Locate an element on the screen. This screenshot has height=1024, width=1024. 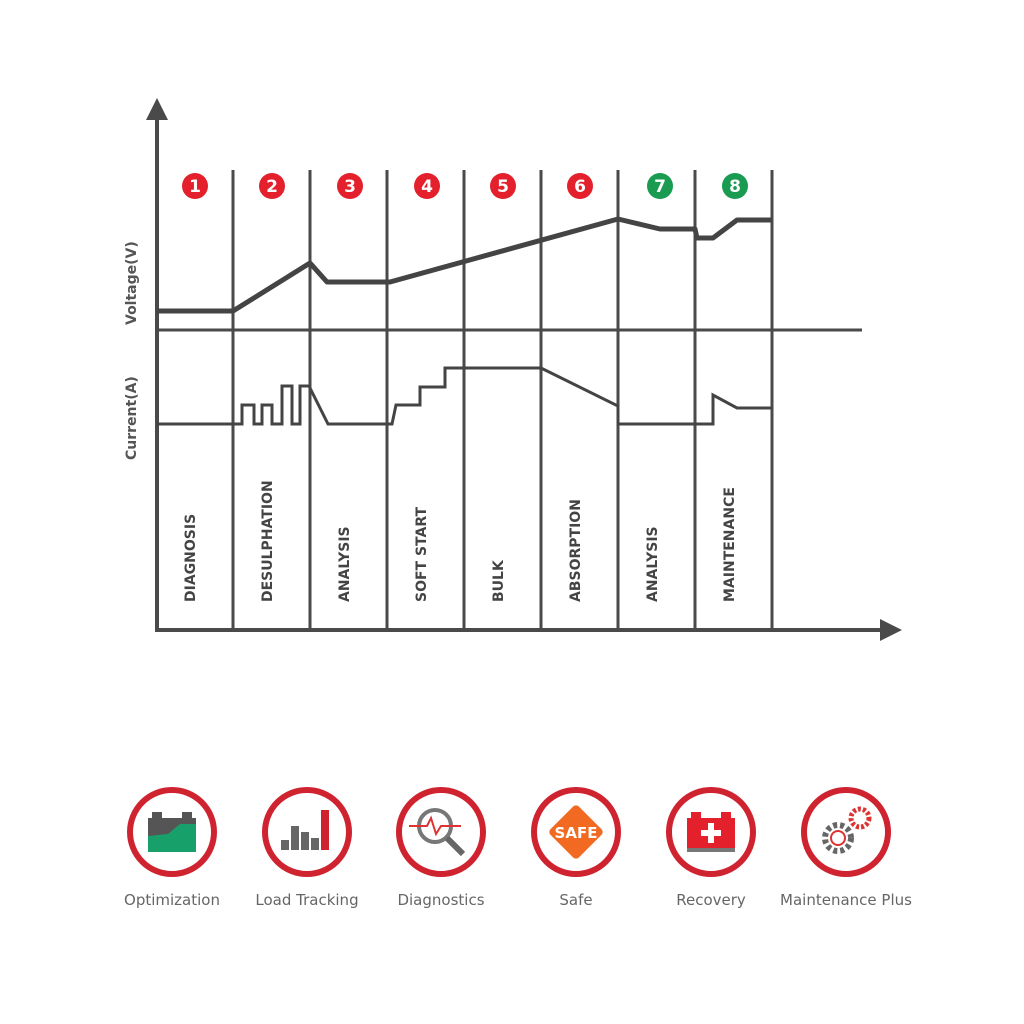
stage-label: DIAGNOSIS is located at coordinates (191, 558).